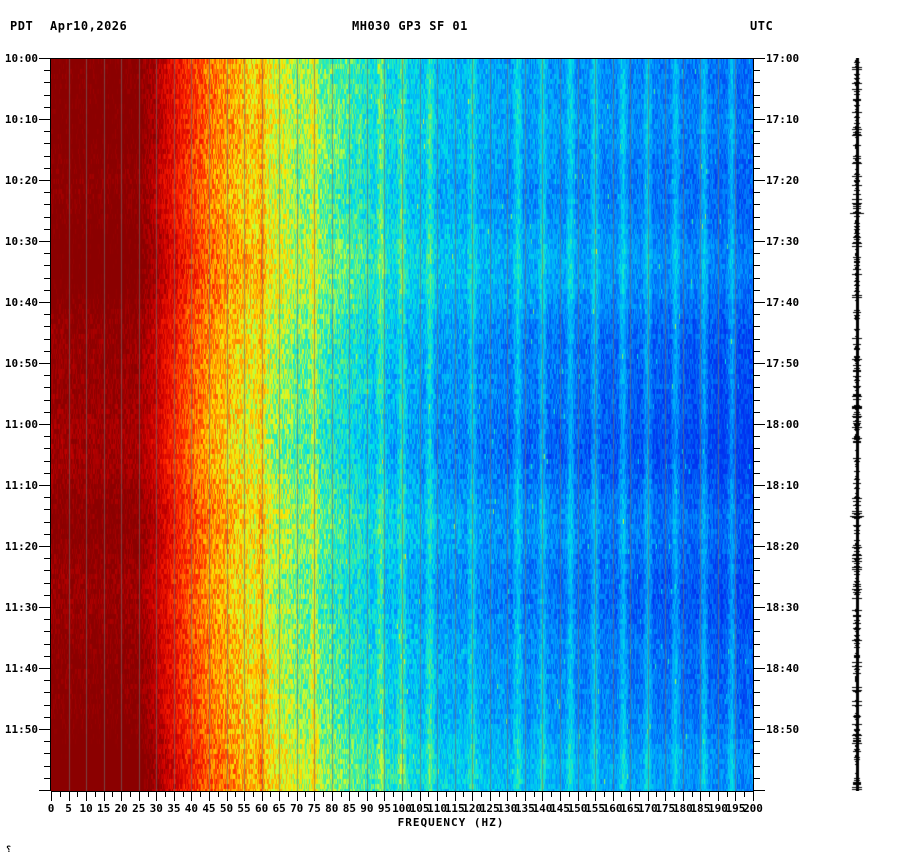  Describe the element at coordinates (21, 363) in the screenshot. I see `left-axis-time-label: 10:50` at that location.